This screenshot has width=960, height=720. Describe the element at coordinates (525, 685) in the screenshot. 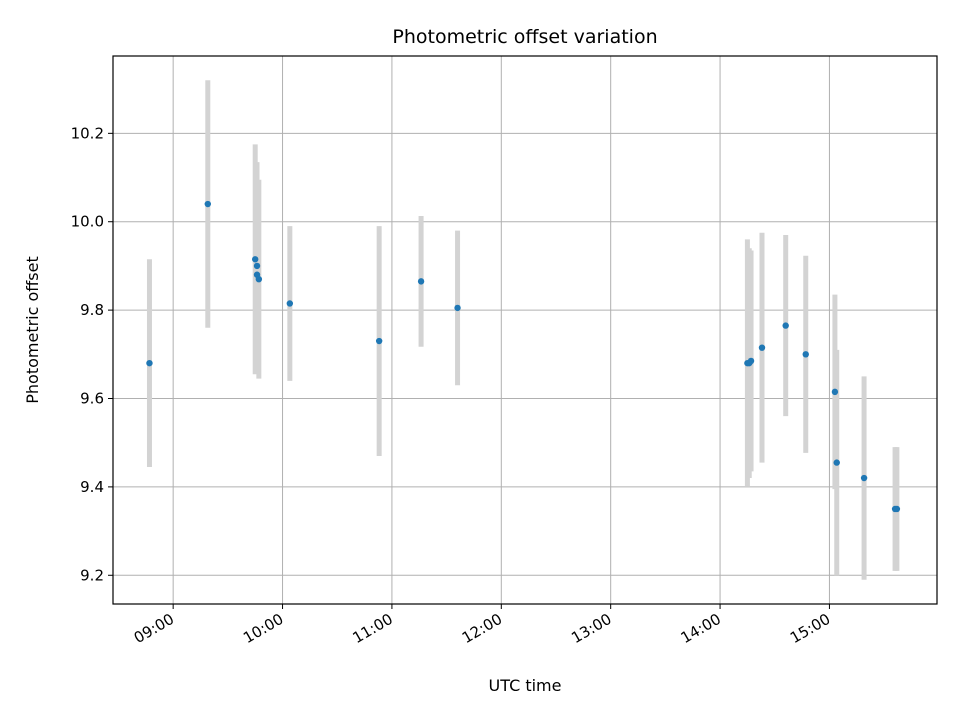

I see `x-axis-label: UTC time` at that location.